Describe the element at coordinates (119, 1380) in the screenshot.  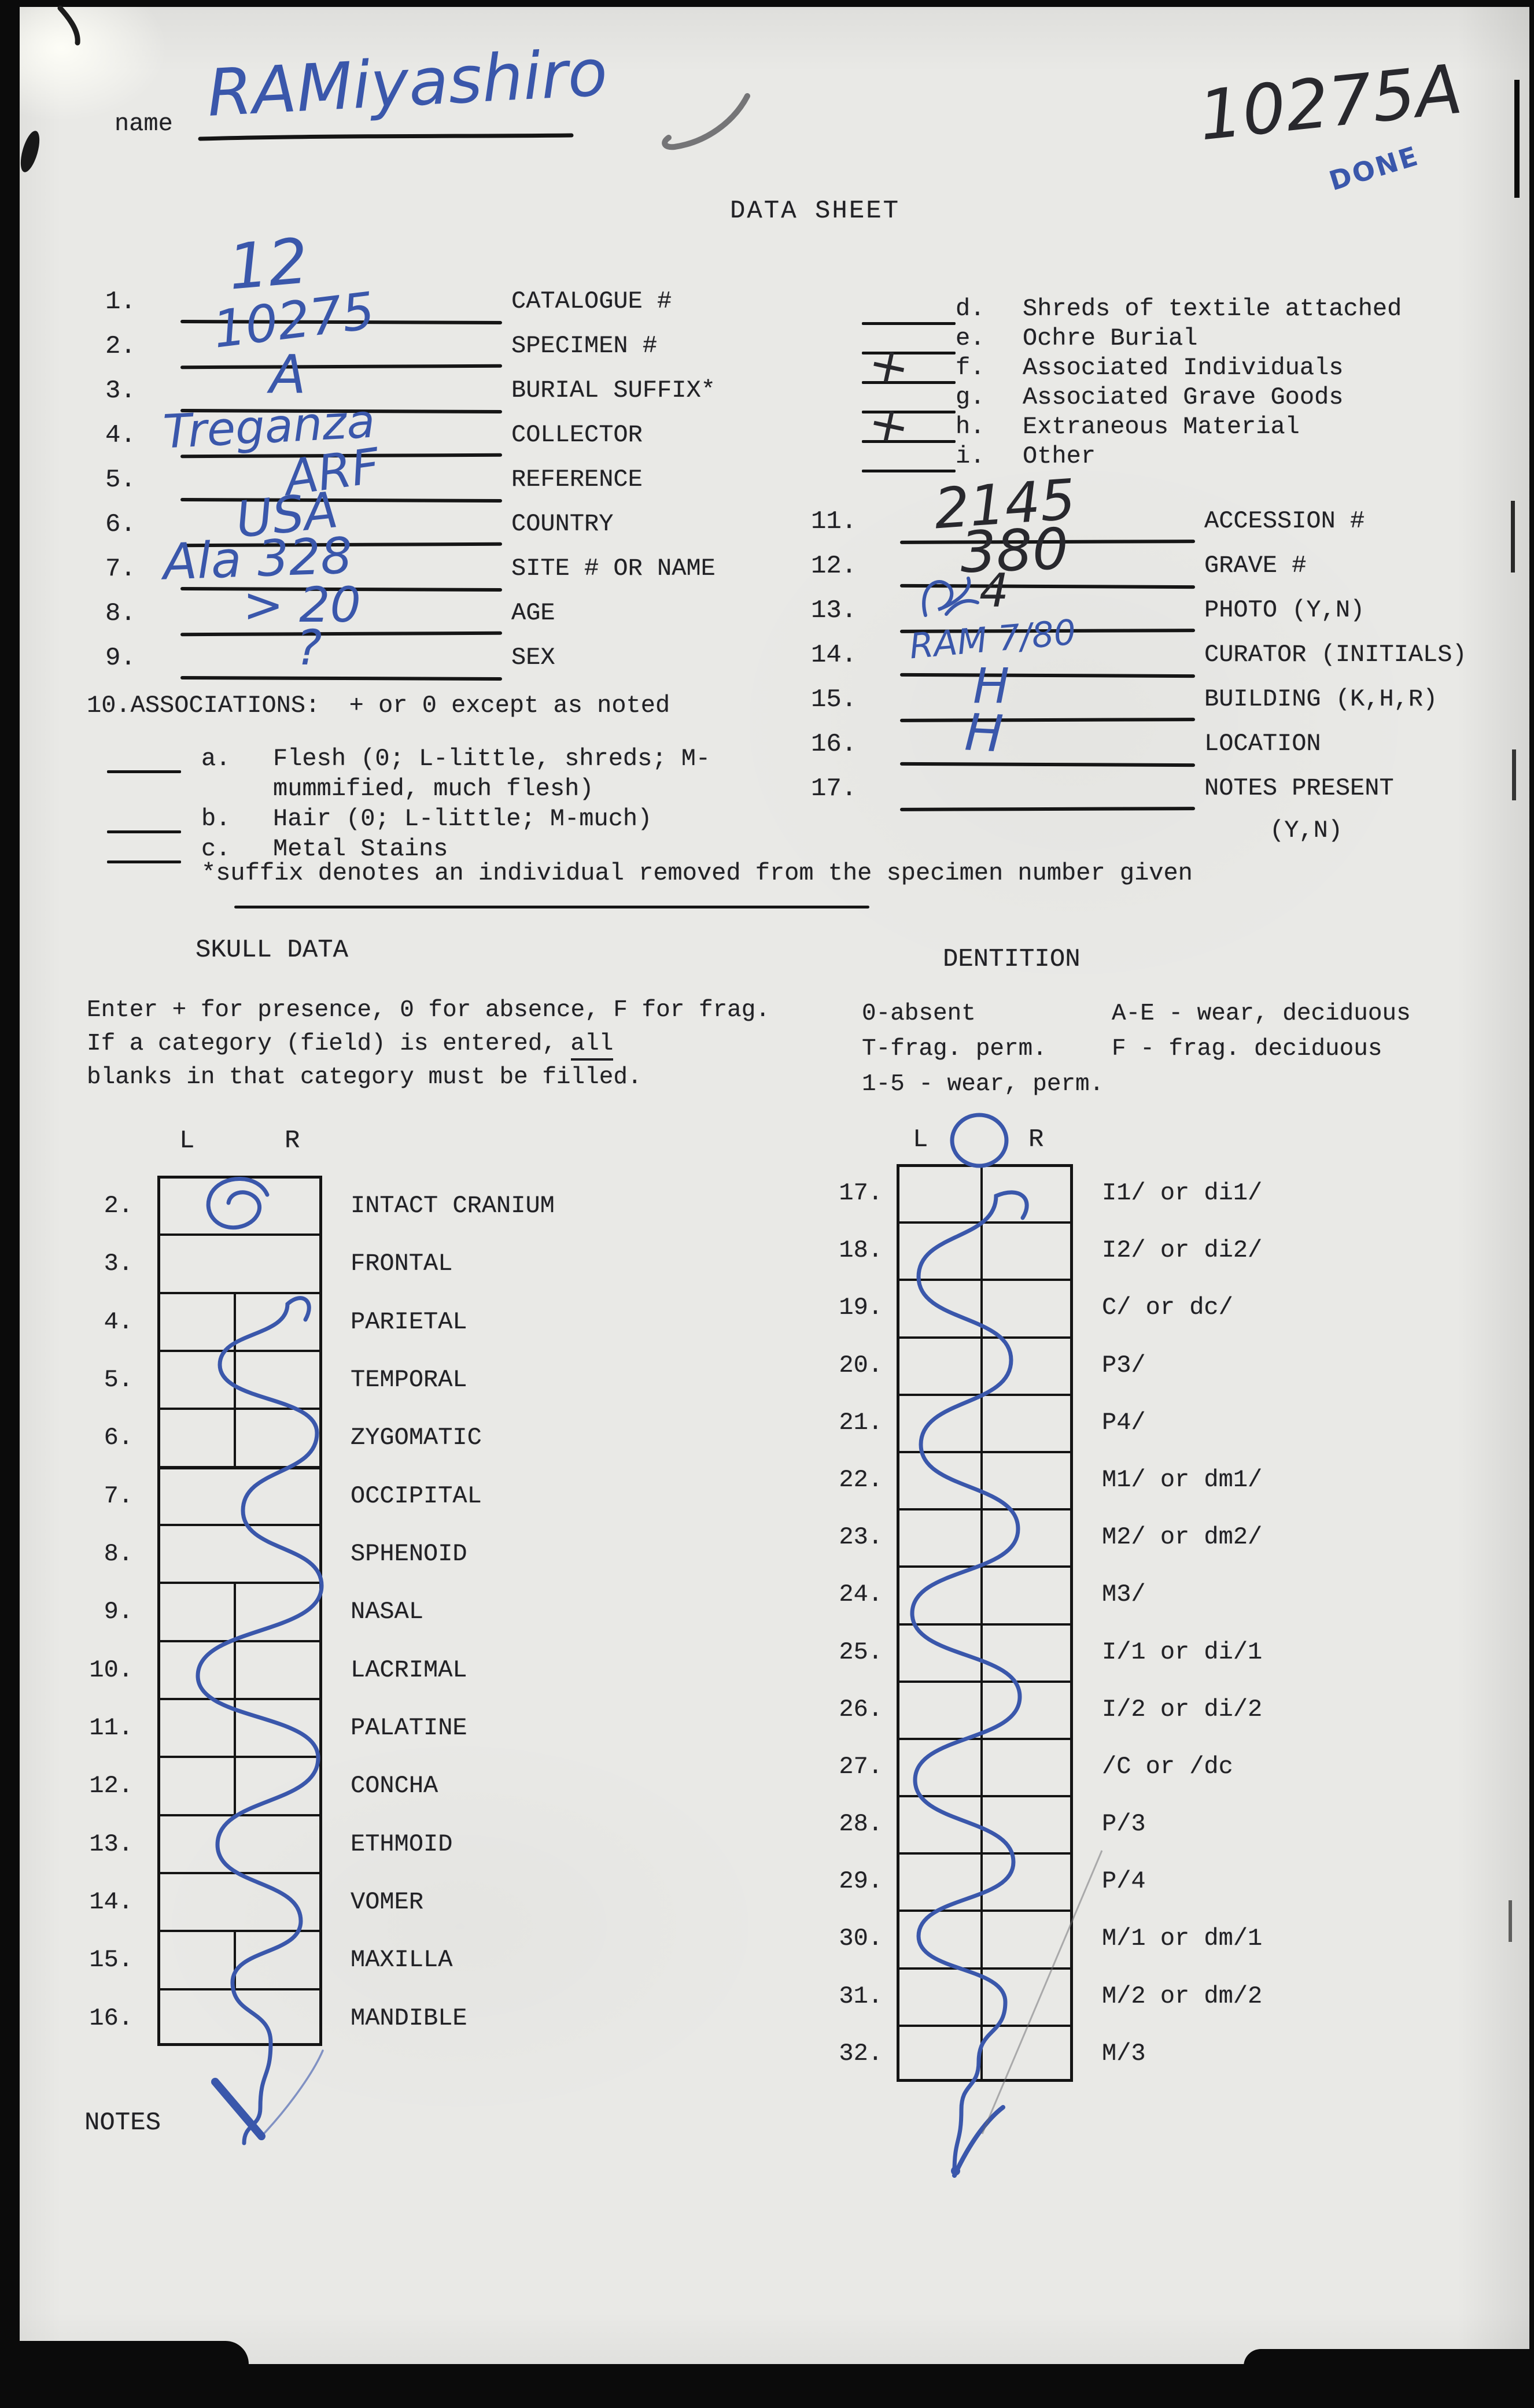
I see `skull-row-number: 5.` at that location.